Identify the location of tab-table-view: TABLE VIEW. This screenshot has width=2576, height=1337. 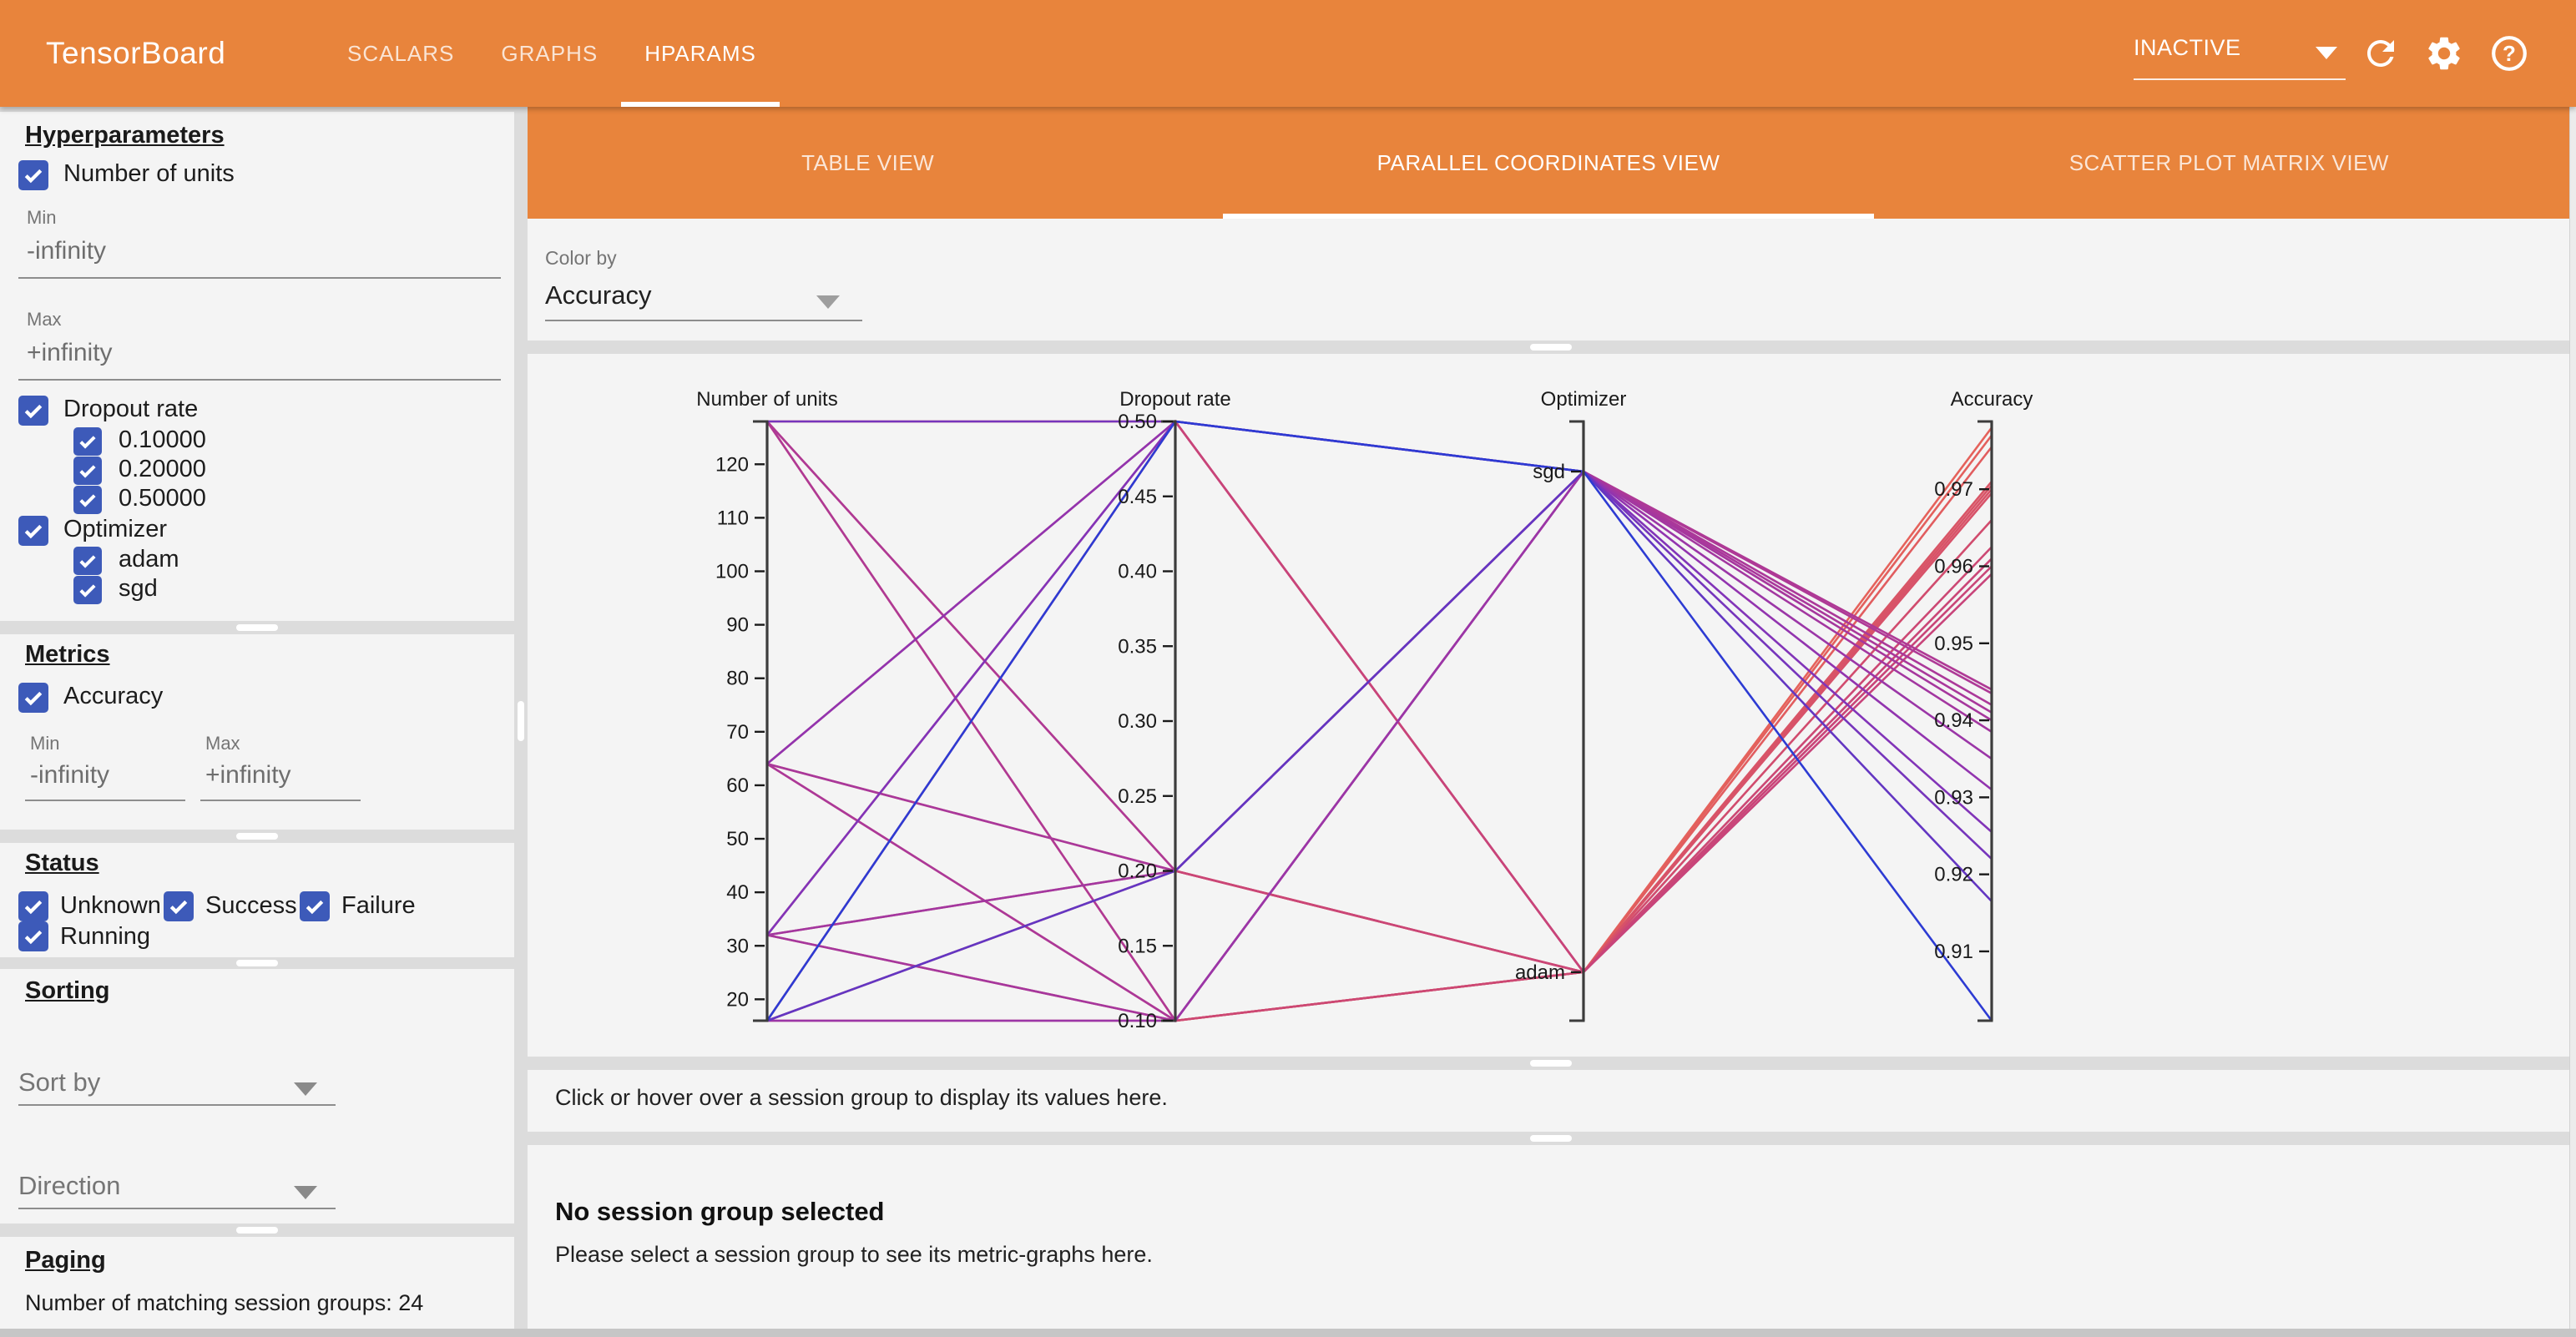
(868, 162).